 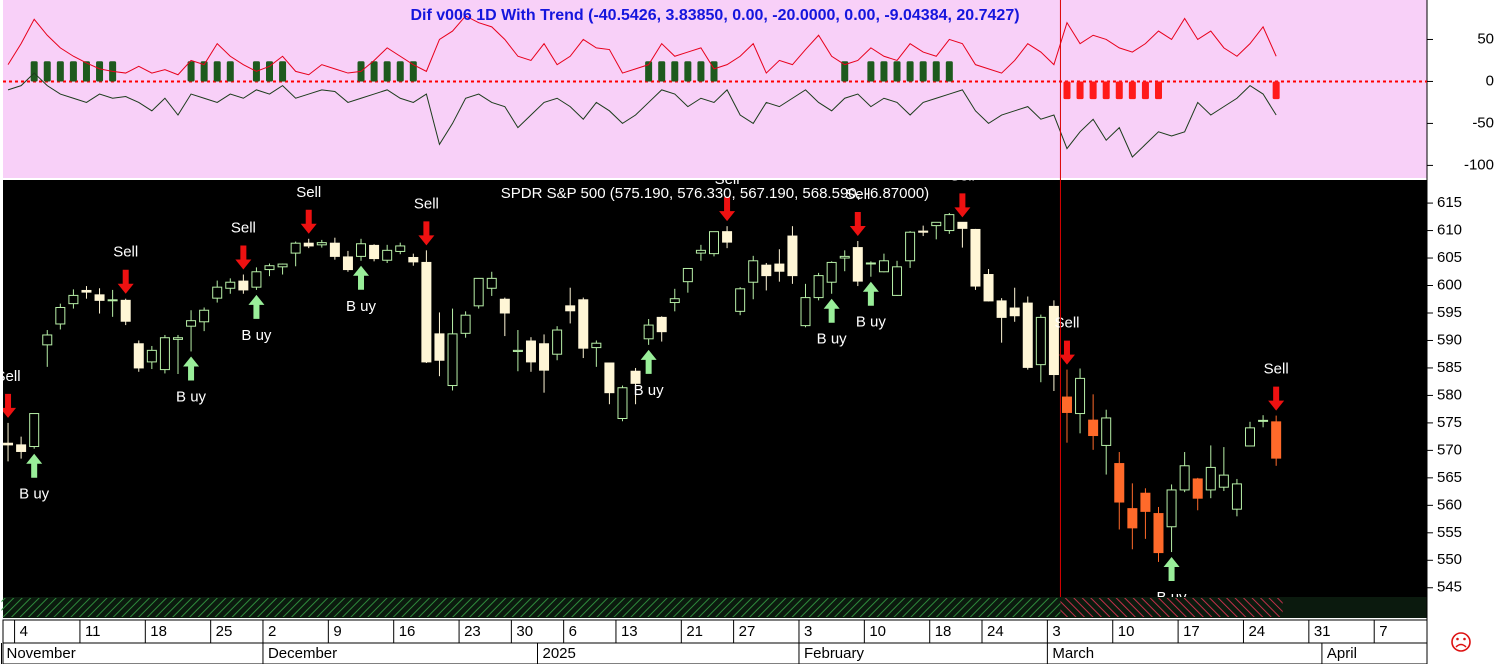 What do you see at coordinates (1449, 312) in the screenshot?
I see `y-tick-label: 595` at bounding box center [1449, 312].